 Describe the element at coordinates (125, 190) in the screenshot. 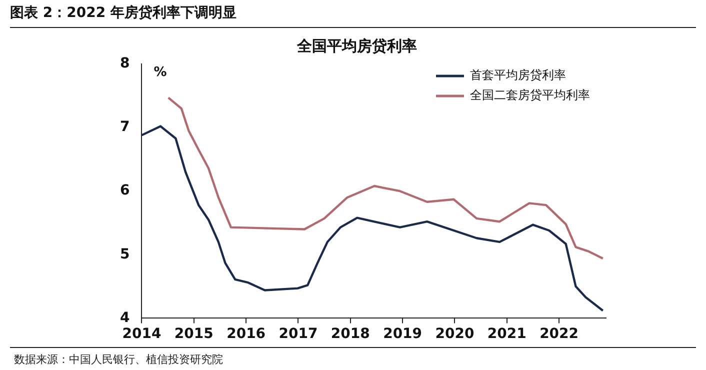

I see `y-tick-label: 6` at that location.